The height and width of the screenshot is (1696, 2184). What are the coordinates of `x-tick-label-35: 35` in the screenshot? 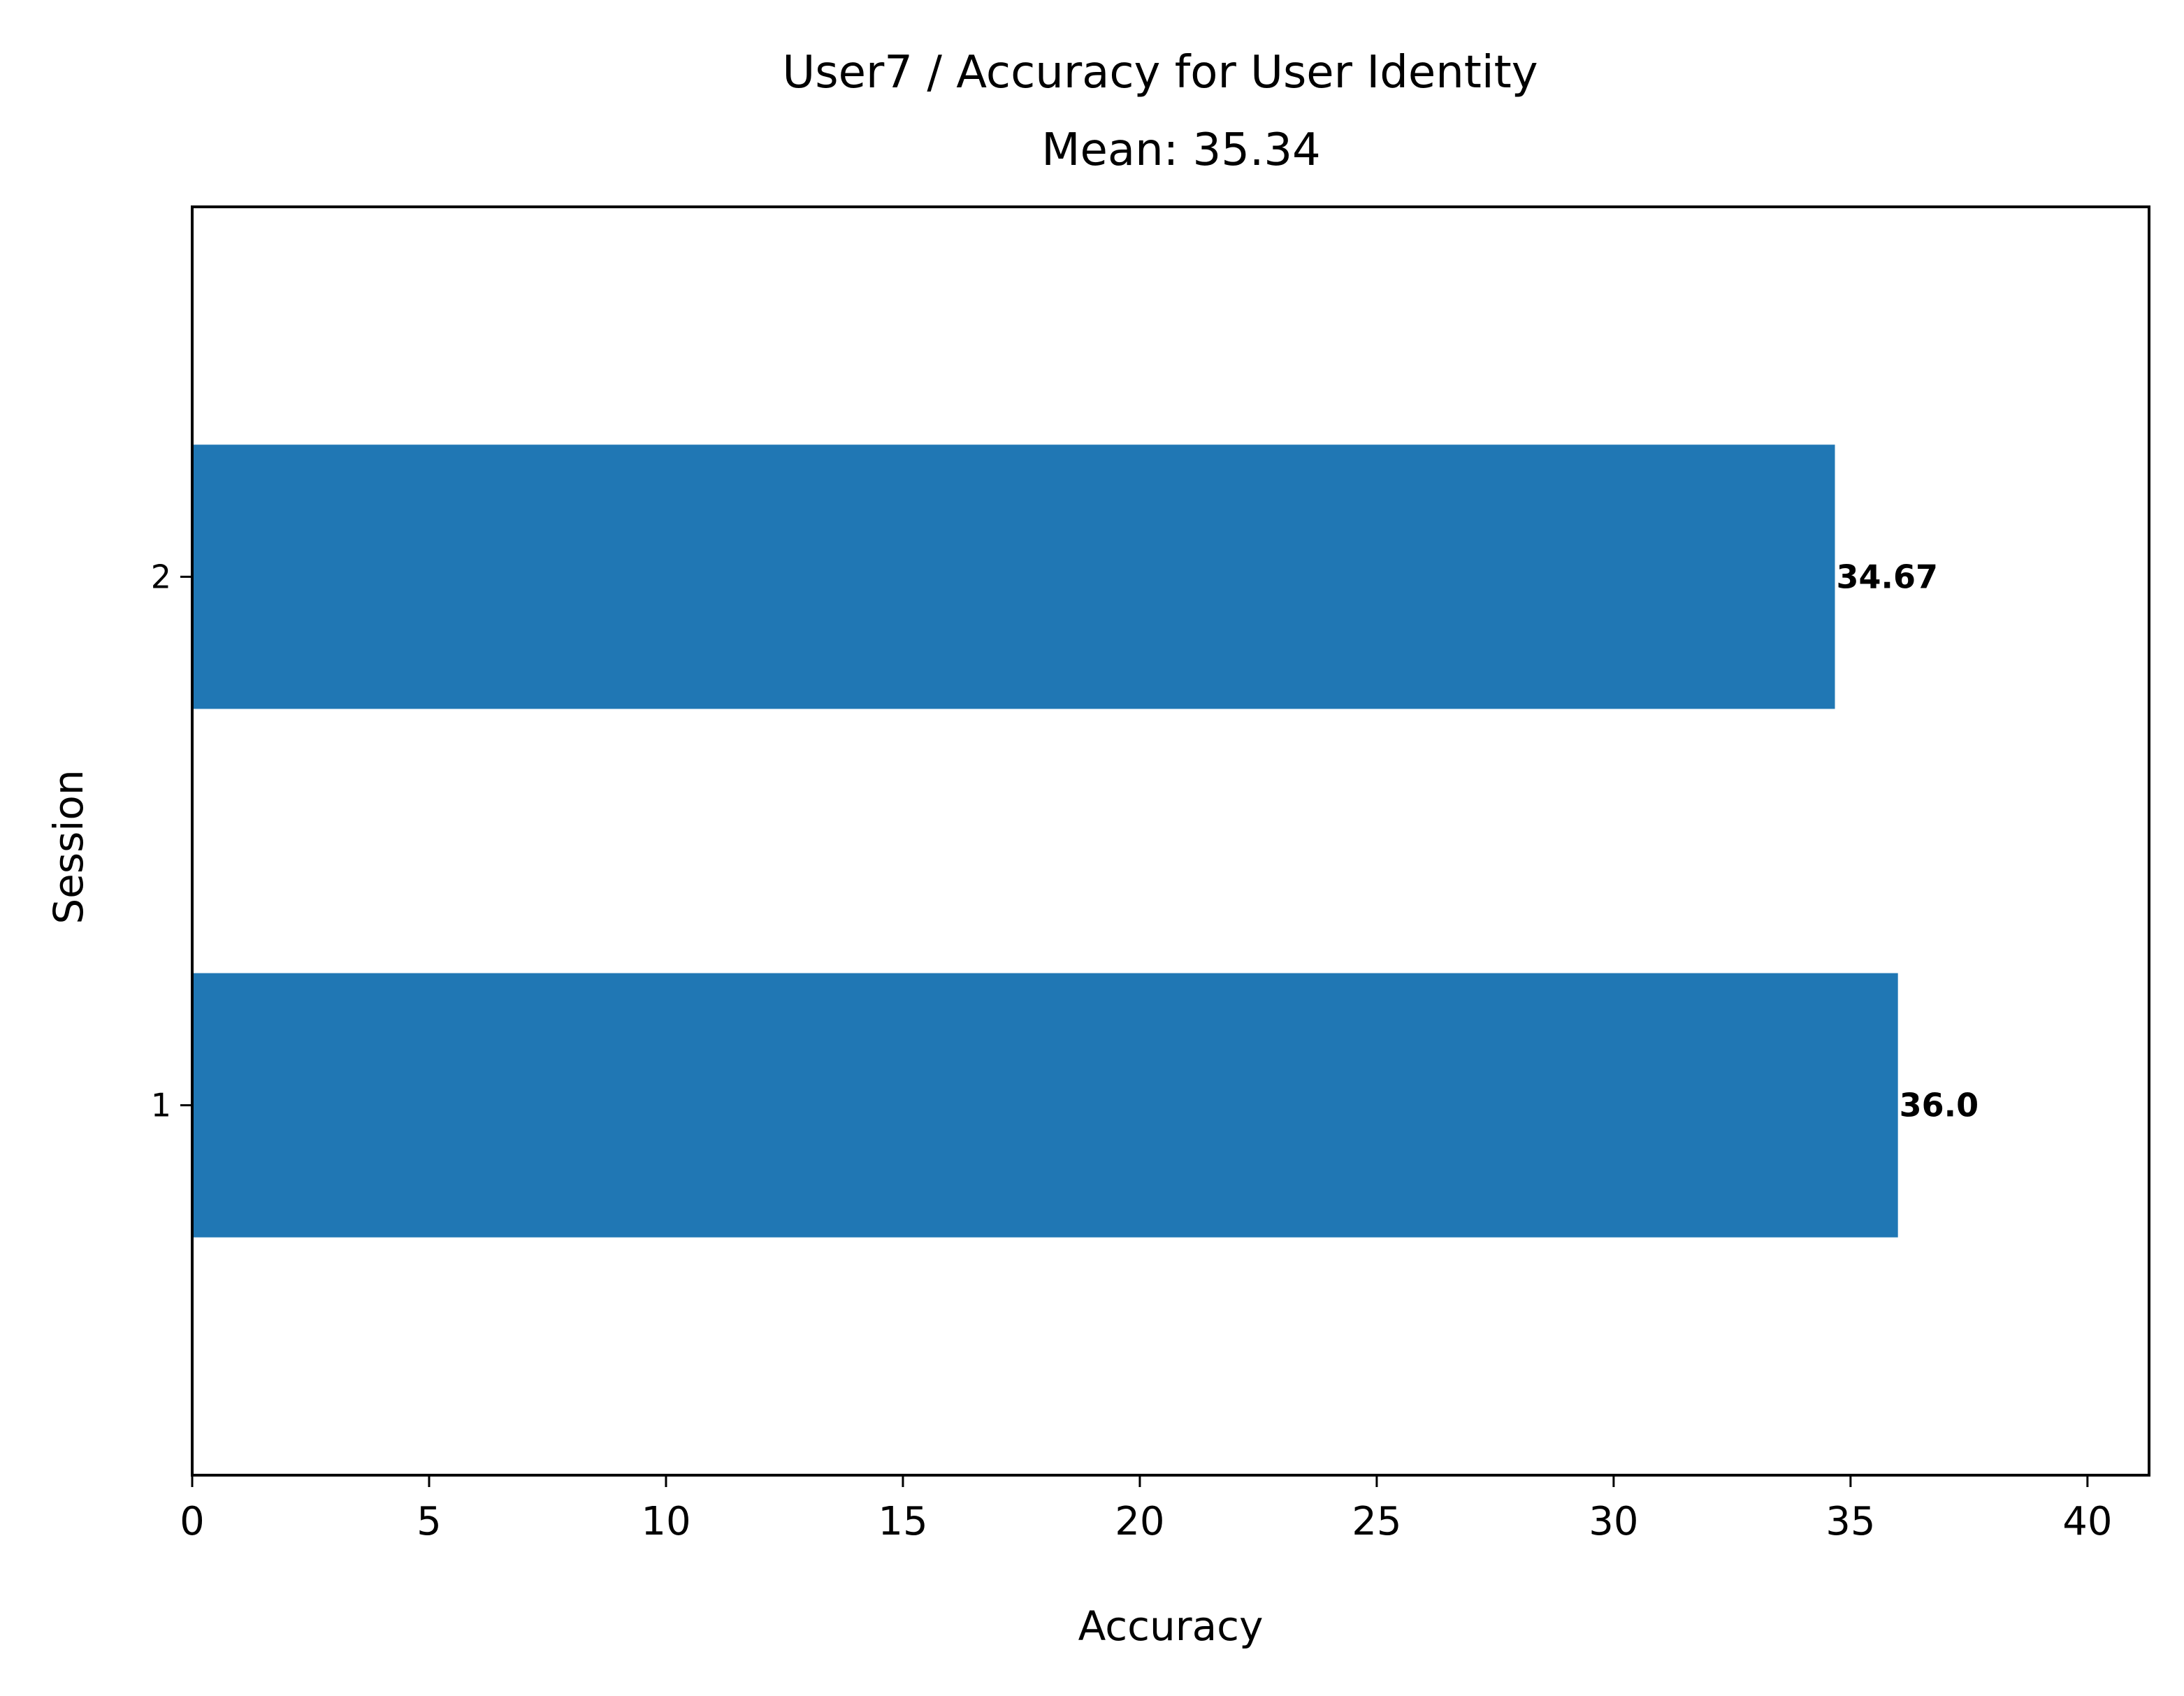 It's located at (1850, 1521).